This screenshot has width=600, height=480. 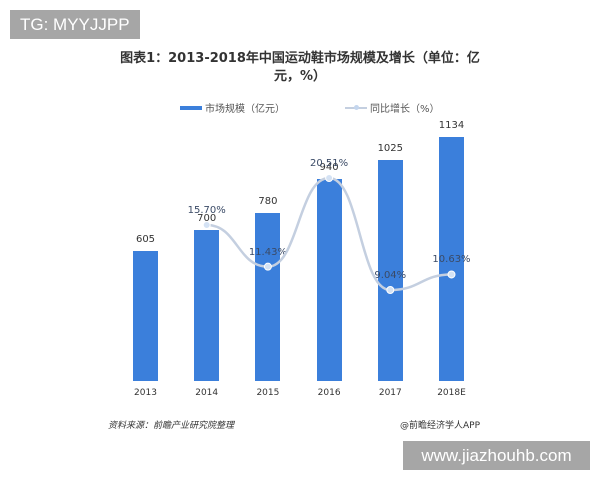 I want to click on bar-2018E, so click(x=451, y=259).